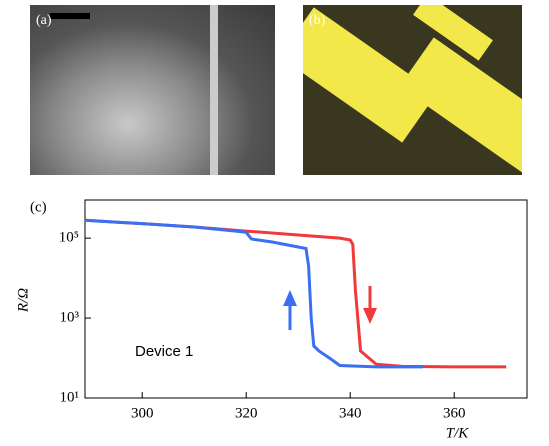 This screenshot has width=549, height=446. I want to click on panel-label: (a), so click(44, 20).